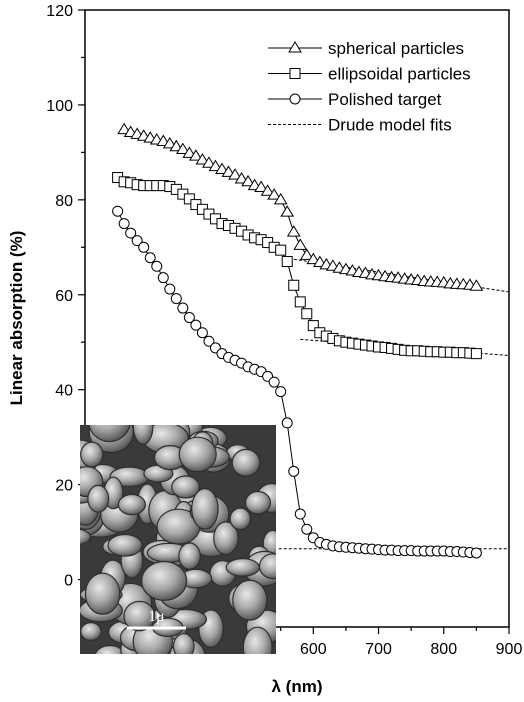 The image size is (524, 702). Describe the element at coordinates (64, 486) in the screenshot. I see `y-tick-label: 20` at that location.